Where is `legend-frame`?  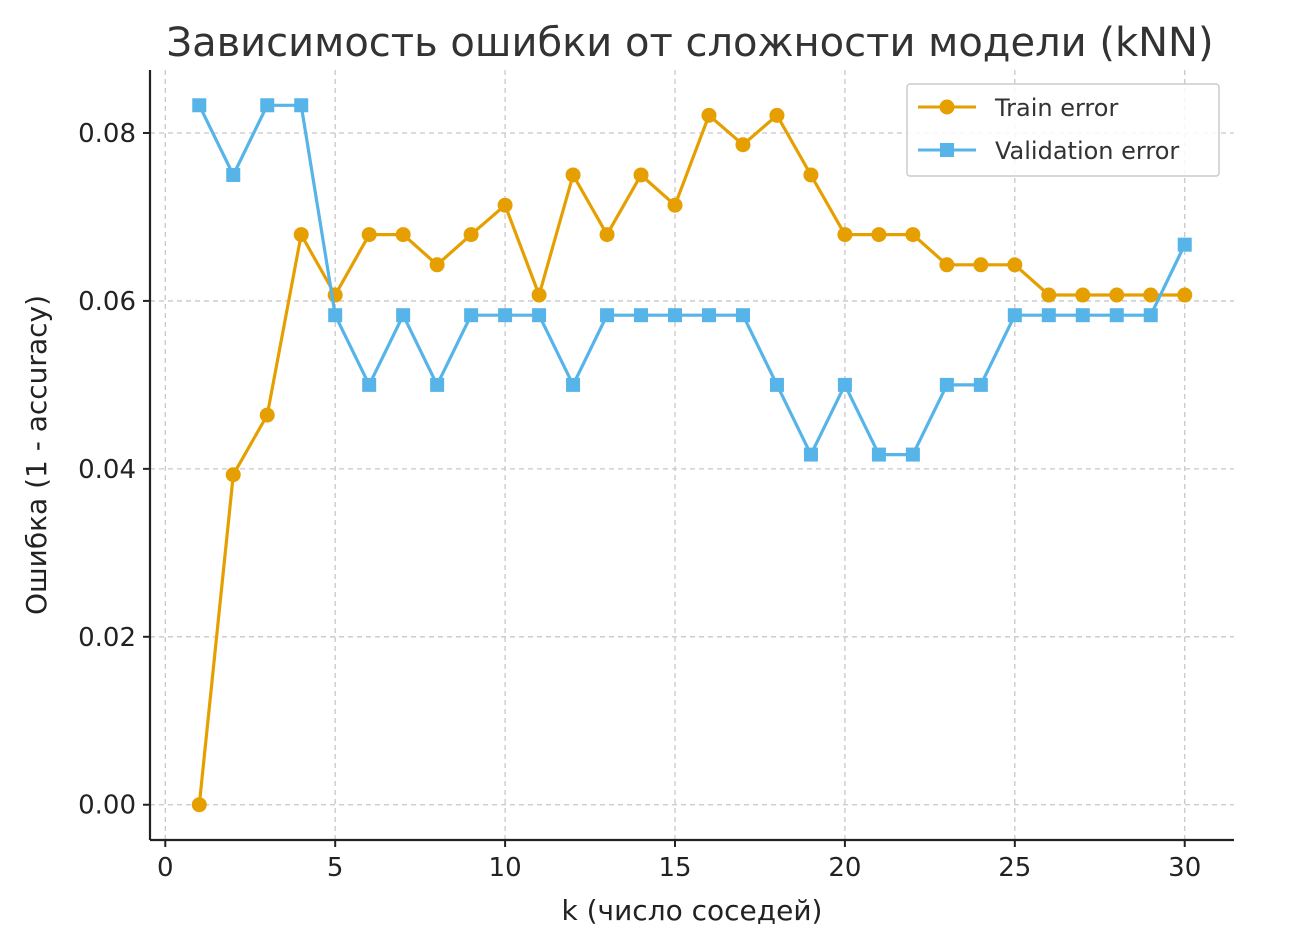 legend-frame is located at coordinates (1063, 130).